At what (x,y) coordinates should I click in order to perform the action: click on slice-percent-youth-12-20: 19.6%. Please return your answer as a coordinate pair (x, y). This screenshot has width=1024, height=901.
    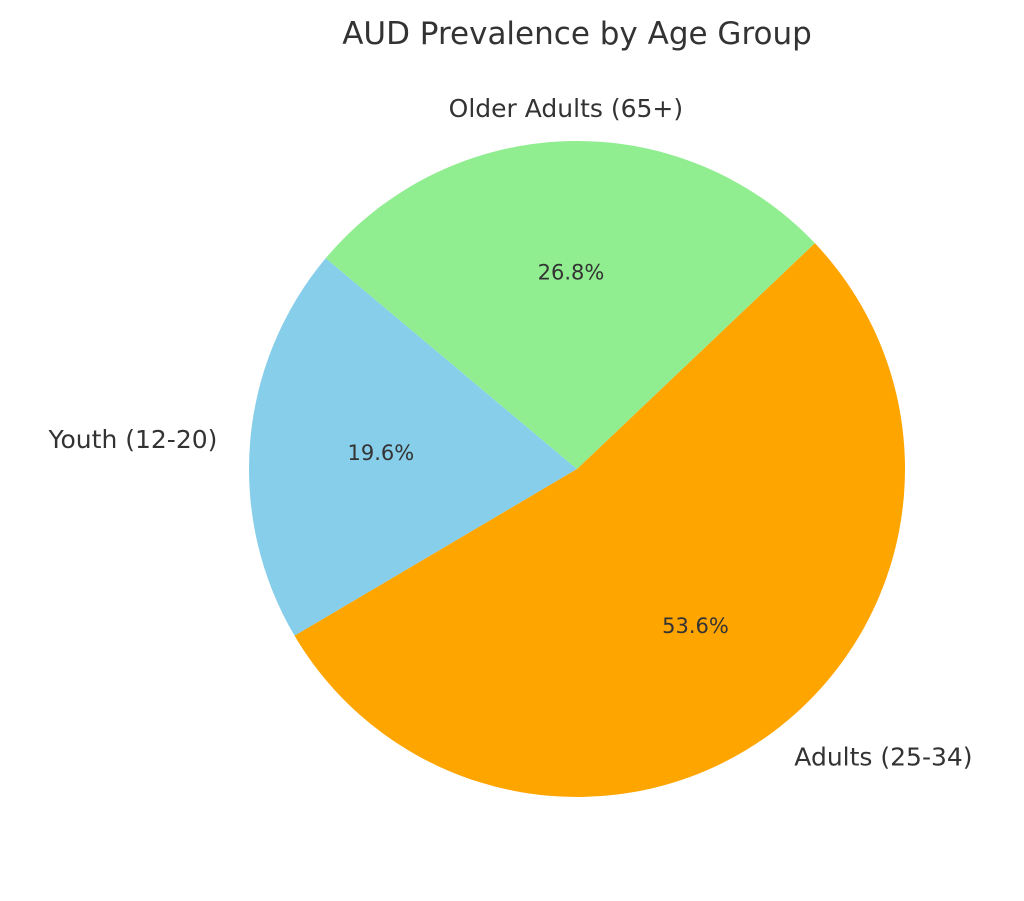
    Looking at the image, I should click on (381, 453).